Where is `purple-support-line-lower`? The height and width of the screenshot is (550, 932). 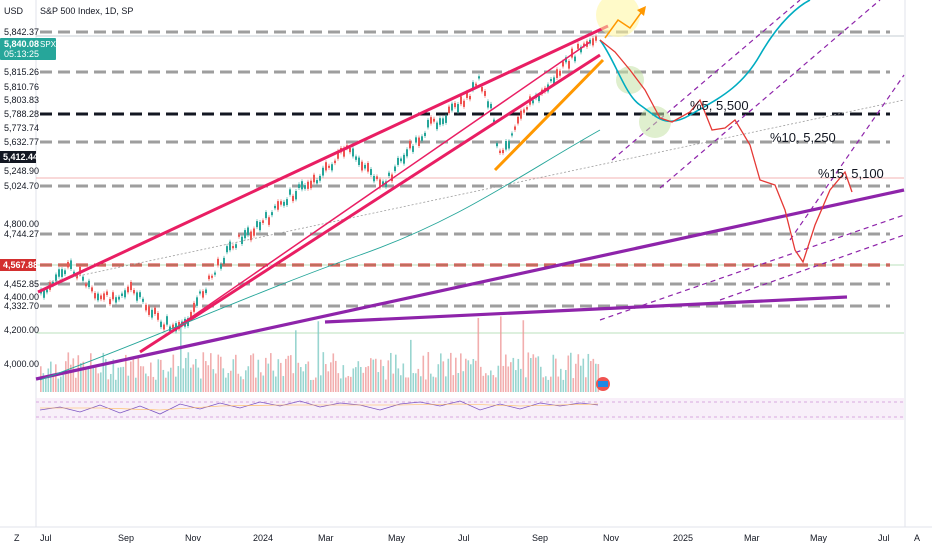 purple-support-line-lower is located at coordinates (586, 309).